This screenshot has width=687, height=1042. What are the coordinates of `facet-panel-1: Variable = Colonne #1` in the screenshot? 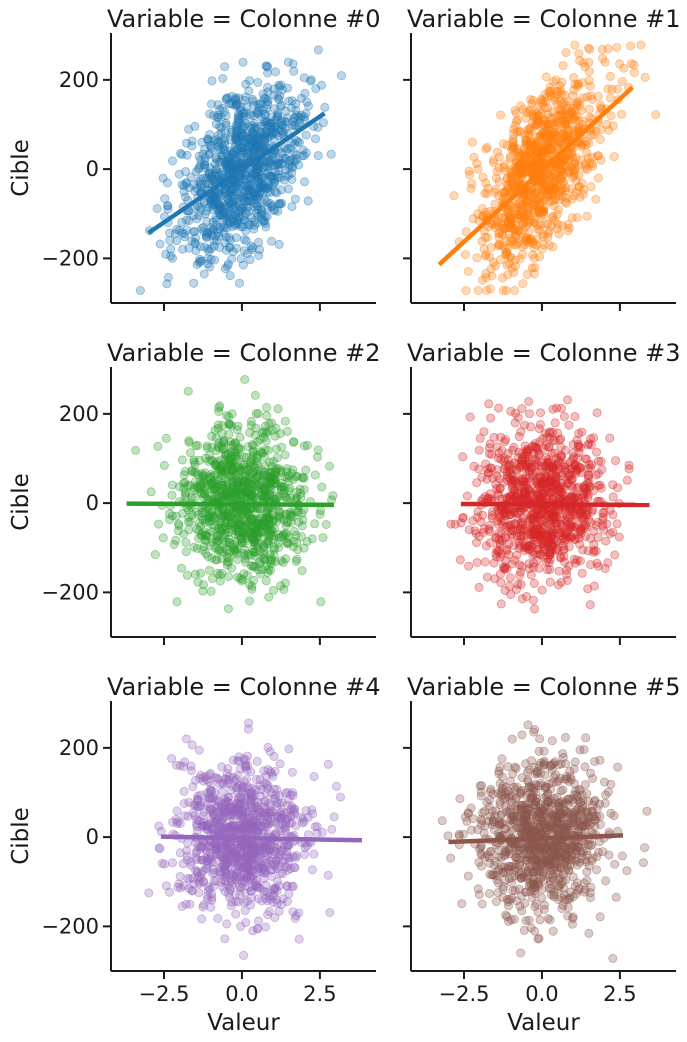 It's located at (542, 158).